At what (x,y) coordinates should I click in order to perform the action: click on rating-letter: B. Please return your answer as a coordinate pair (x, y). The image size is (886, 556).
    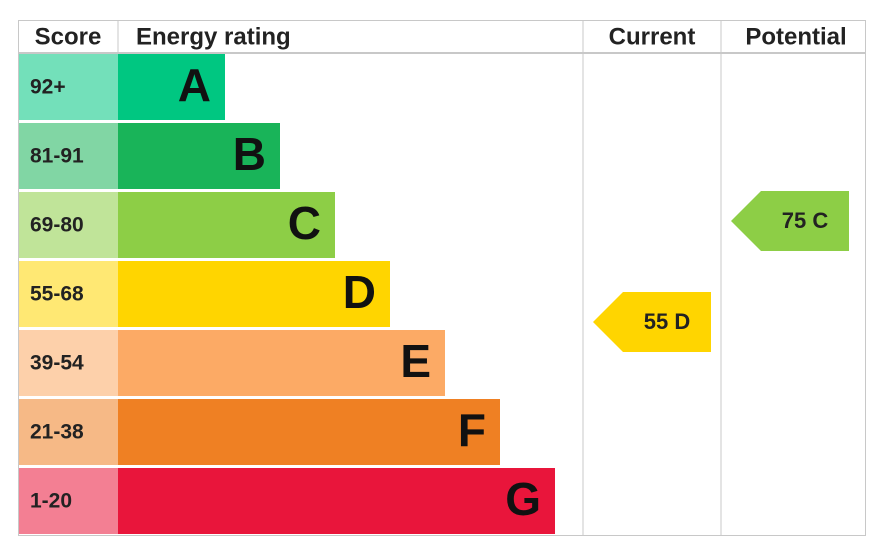
    Looking at the image, I should click on (249, 154).